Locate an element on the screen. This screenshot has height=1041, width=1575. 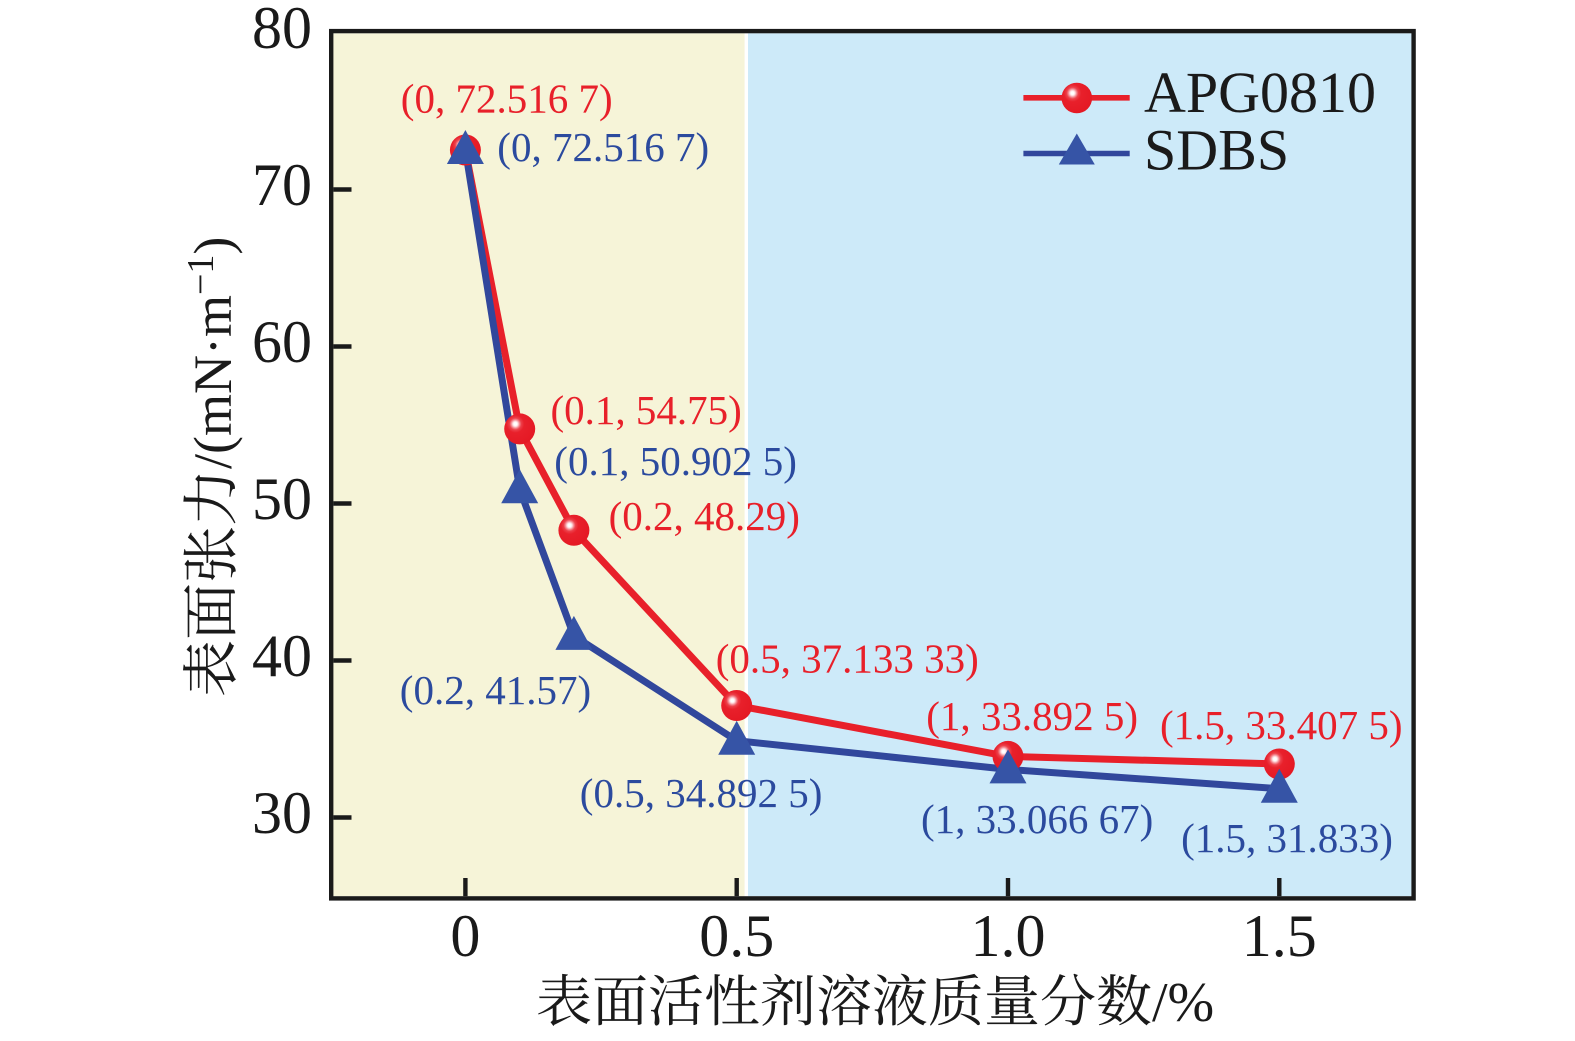
svg-text: (1, 33.892 5) is located at coordinates (1032, 716).